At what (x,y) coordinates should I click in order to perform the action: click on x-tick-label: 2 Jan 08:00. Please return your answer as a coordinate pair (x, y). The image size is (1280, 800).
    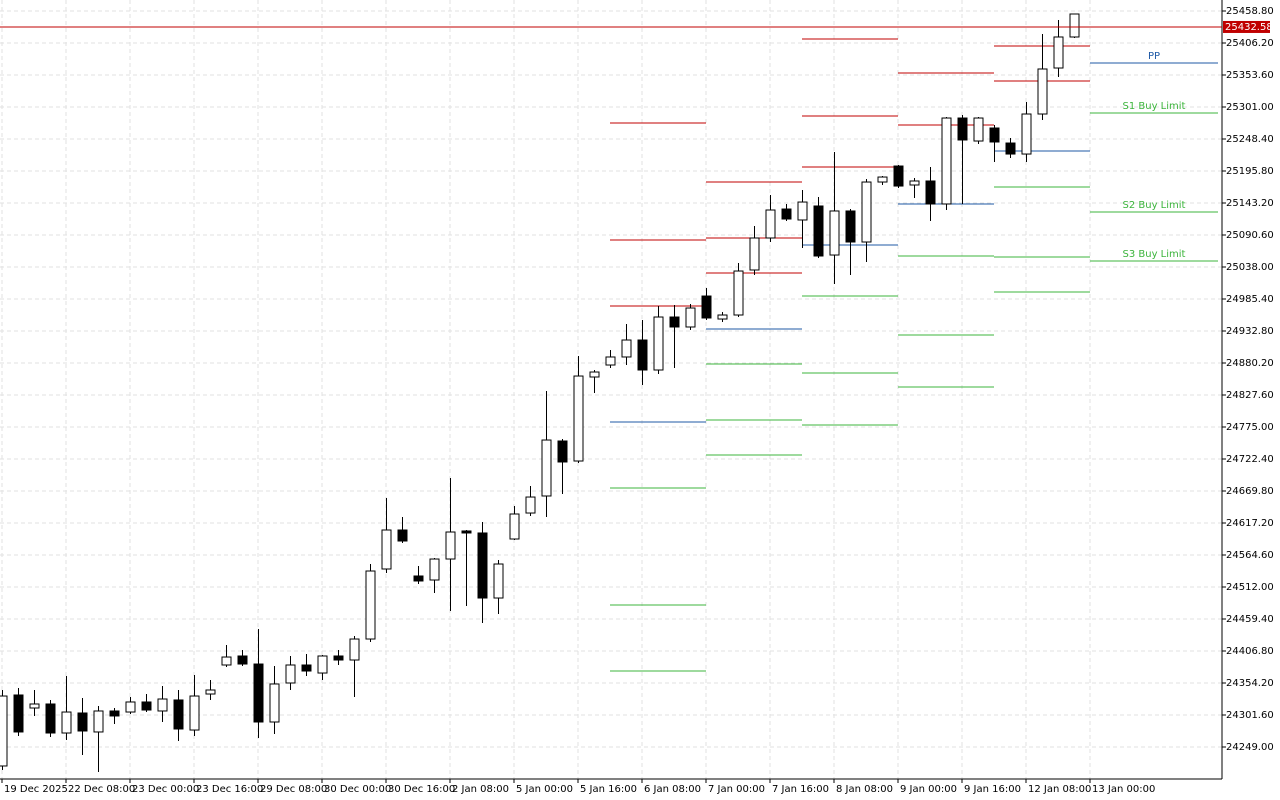
    Looking at the image, I should click on (480, 789).